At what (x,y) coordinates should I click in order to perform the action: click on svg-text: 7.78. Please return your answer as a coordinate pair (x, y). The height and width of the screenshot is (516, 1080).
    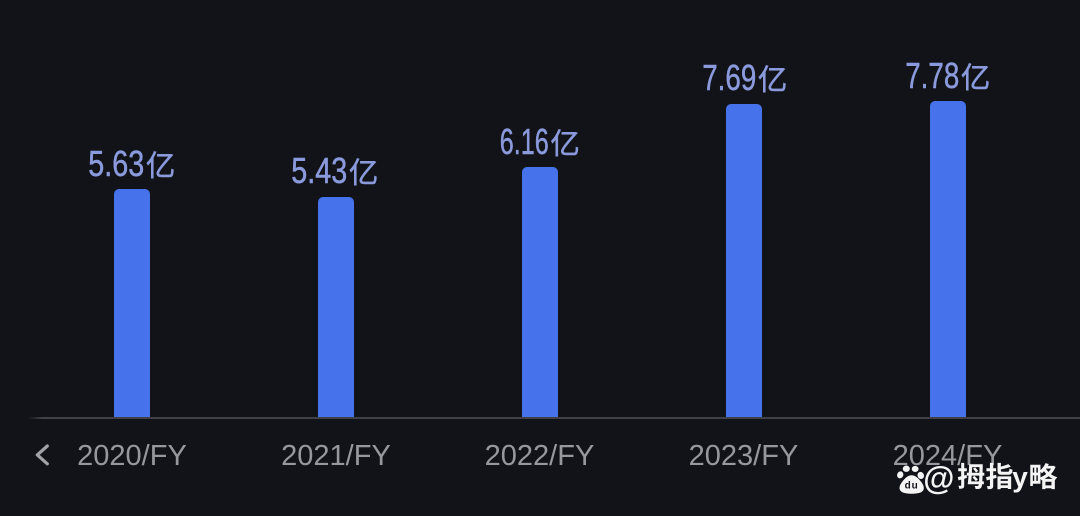
    Looking at the image, I should click on (932, 74).